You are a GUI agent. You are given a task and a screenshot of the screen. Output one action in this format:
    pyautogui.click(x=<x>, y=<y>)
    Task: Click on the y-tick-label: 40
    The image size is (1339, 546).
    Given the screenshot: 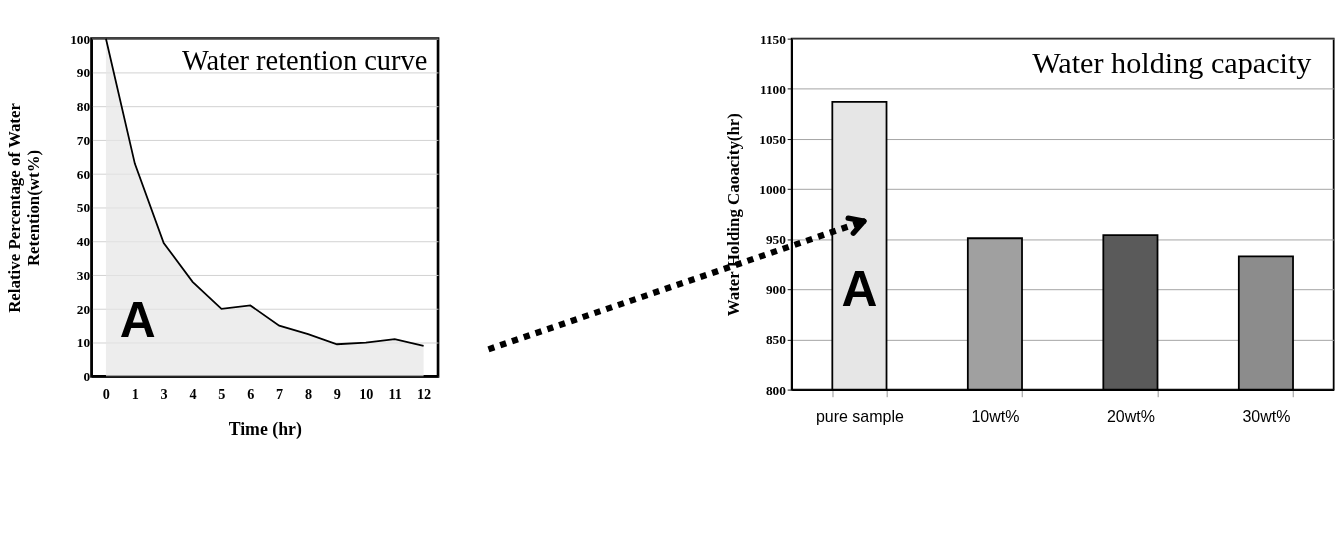 What is the action you would take?
    pyautogui.click(x=83, y=242)
    